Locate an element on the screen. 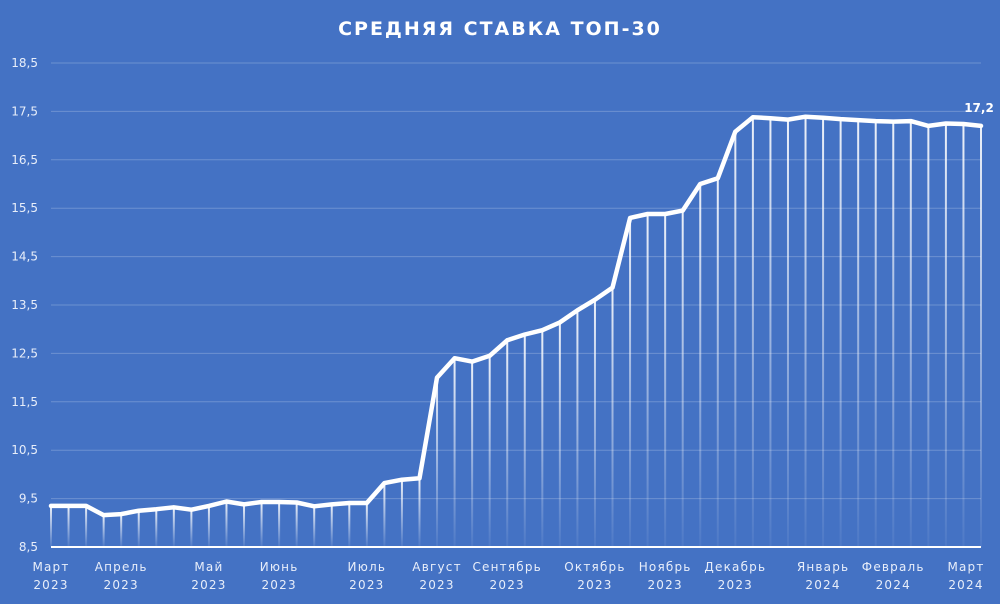 This screenshot has width=1000, height=604. x-tick-month: Сентябрь is located at coordinates (507, 567).